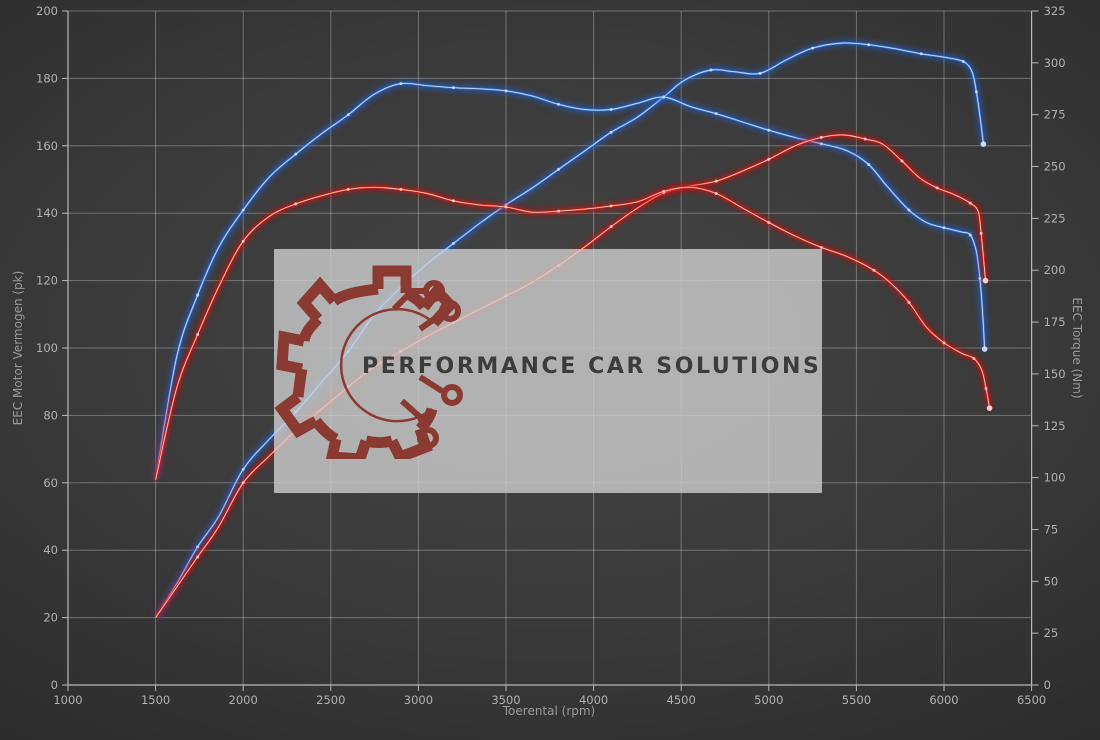 This screenshot has height=740, width=1100. I want to click on x-tick-label: 1500, so click(155, 700).